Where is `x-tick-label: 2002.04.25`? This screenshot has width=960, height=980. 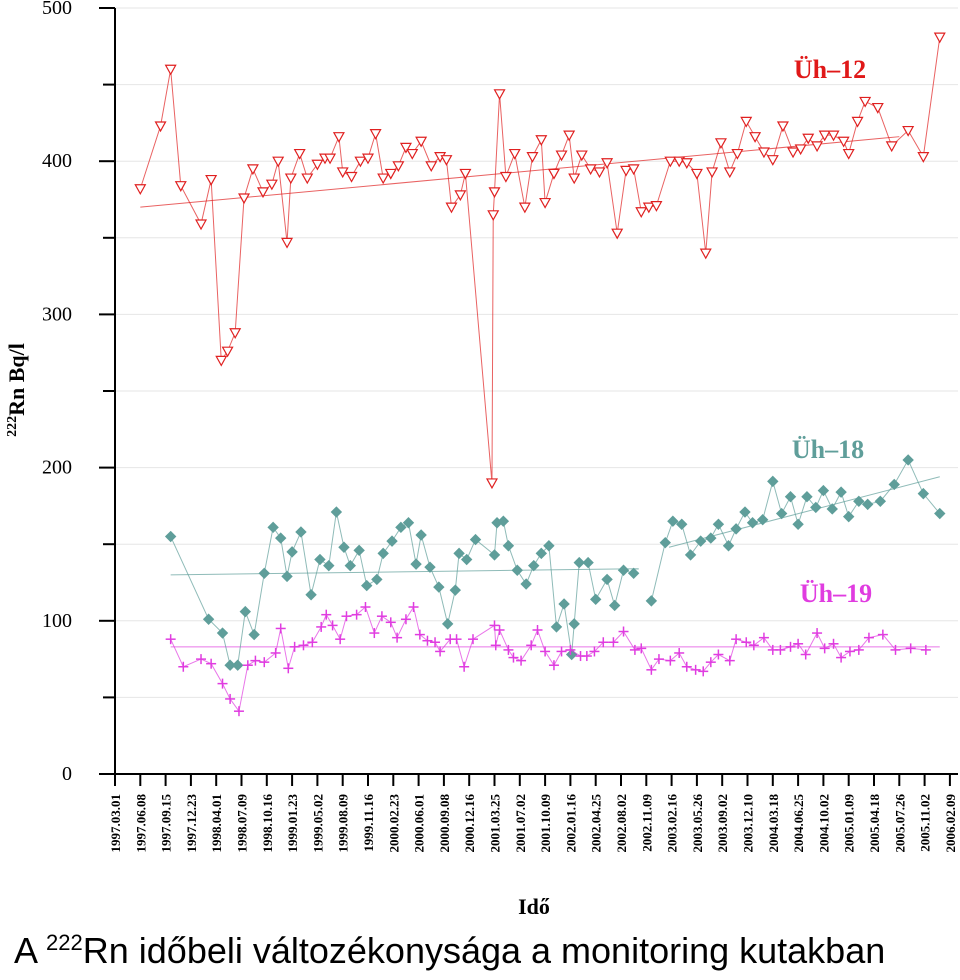
x-tick-label: 2002.04.25 is located at coordinates (596, 823).